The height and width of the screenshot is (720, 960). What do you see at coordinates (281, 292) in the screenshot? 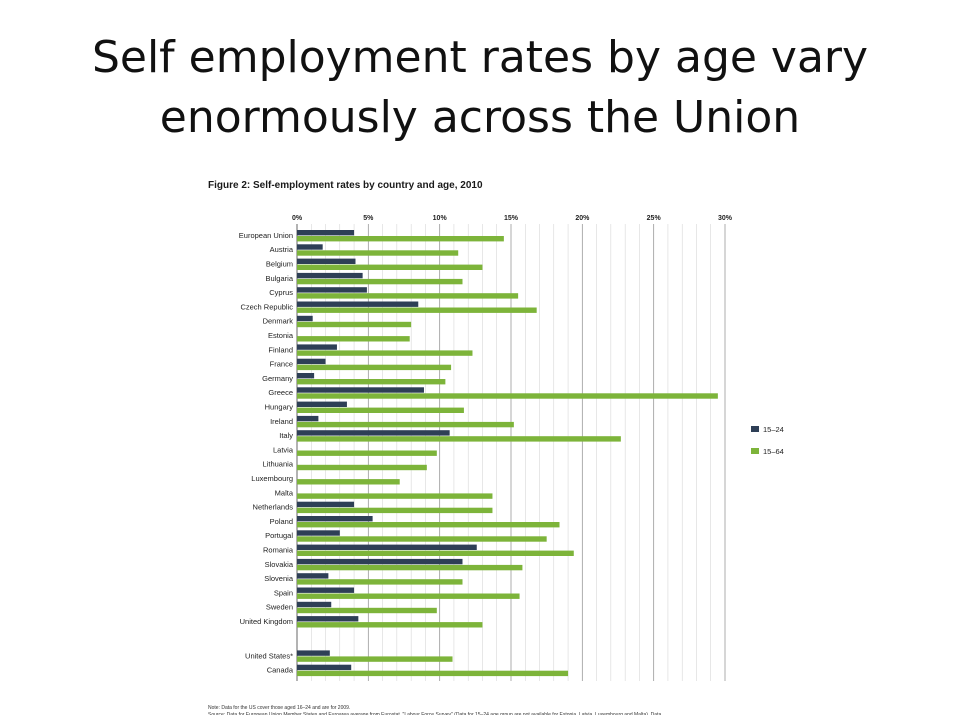
I see `category-label: Cyprus` at bounding box center [281, 292].